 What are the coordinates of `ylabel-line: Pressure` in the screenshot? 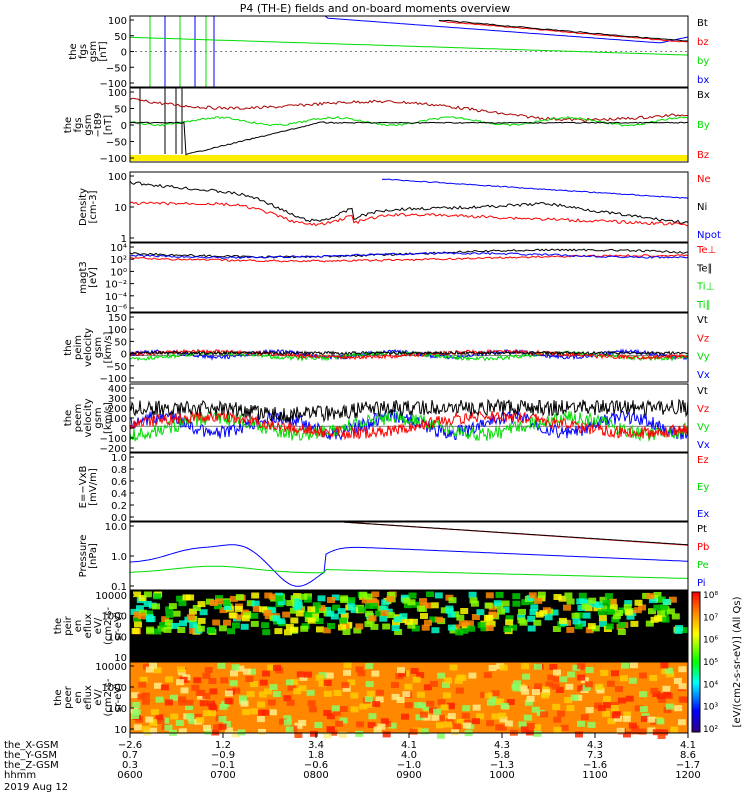 It's located at (83, 556).